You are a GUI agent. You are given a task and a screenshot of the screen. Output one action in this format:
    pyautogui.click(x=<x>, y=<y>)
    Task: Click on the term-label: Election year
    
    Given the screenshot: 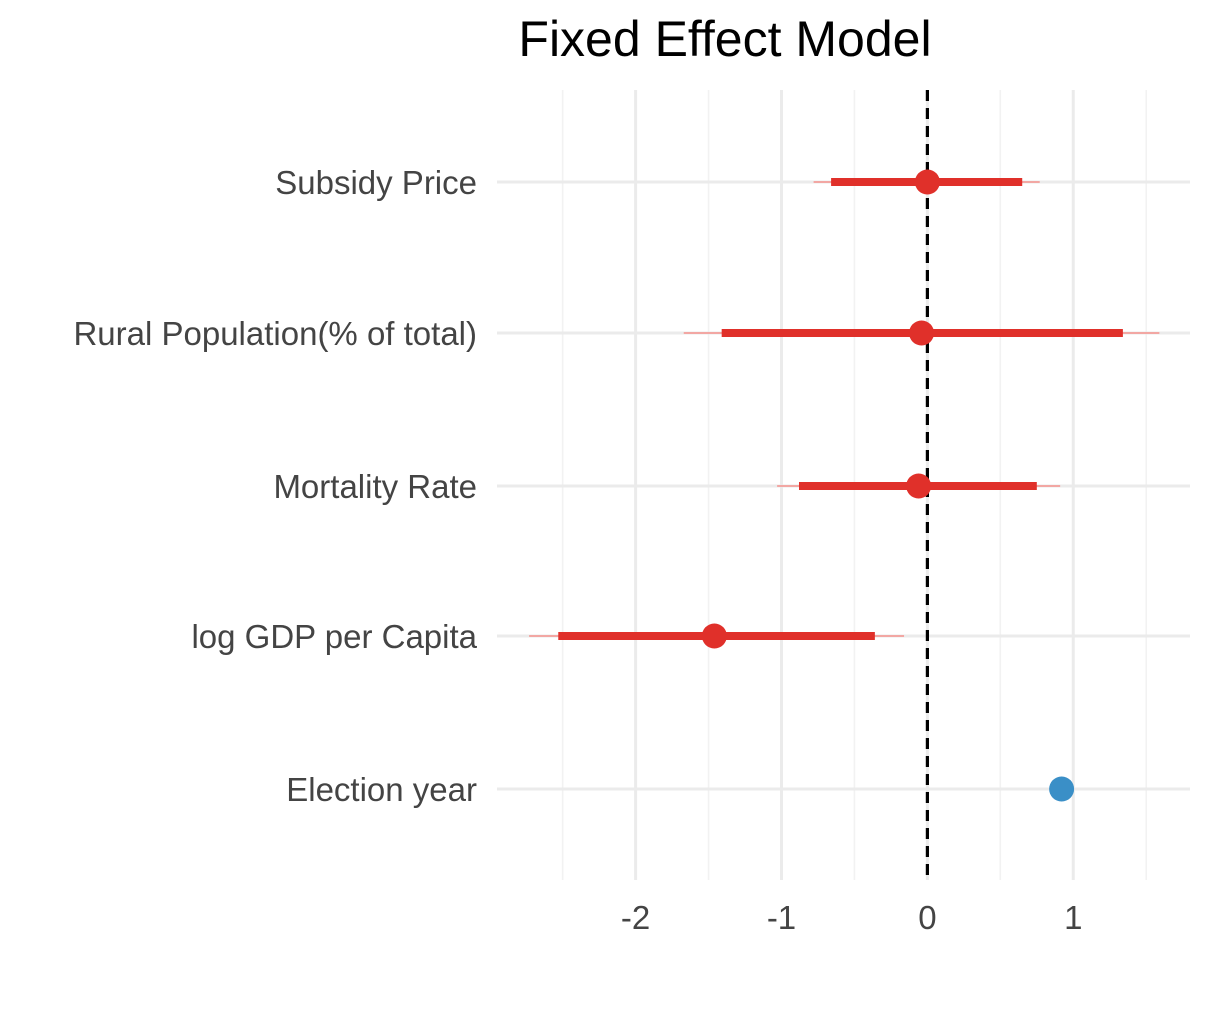 What is the action you would take?
    pyautogui.click(x=381, y=789)
    